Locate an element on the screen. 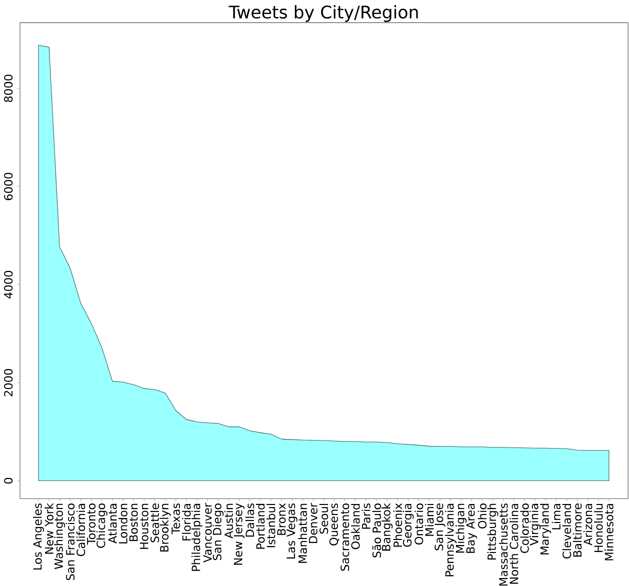 This screenshot has width=629, height=586. x-tick-label: Atlanta is located at coordinates (112, 524).